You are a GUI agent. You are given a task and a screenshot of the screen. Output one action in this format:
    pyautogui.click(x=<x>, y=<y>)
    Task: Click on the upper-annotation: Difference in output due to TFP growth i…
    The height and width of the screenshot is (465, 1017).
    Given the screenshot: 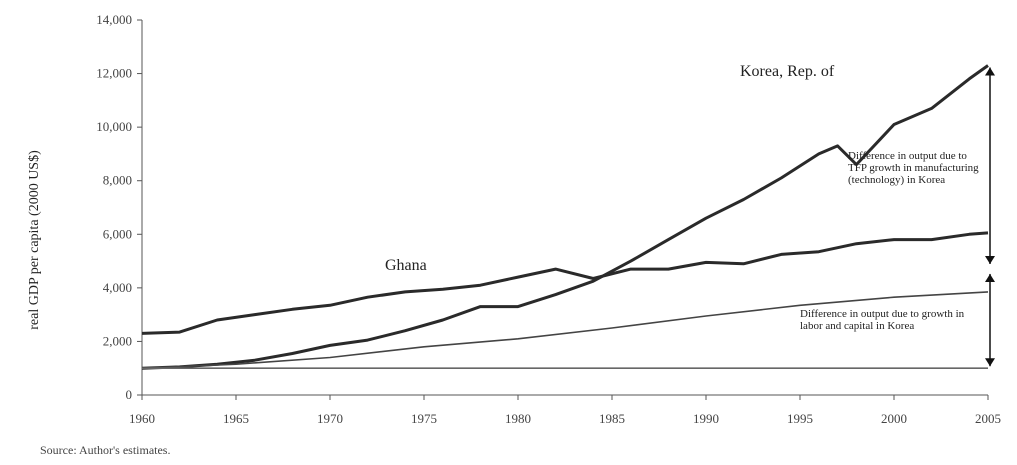 What is the action you would take?
    pyautogui.click(x=913, y=168)
    